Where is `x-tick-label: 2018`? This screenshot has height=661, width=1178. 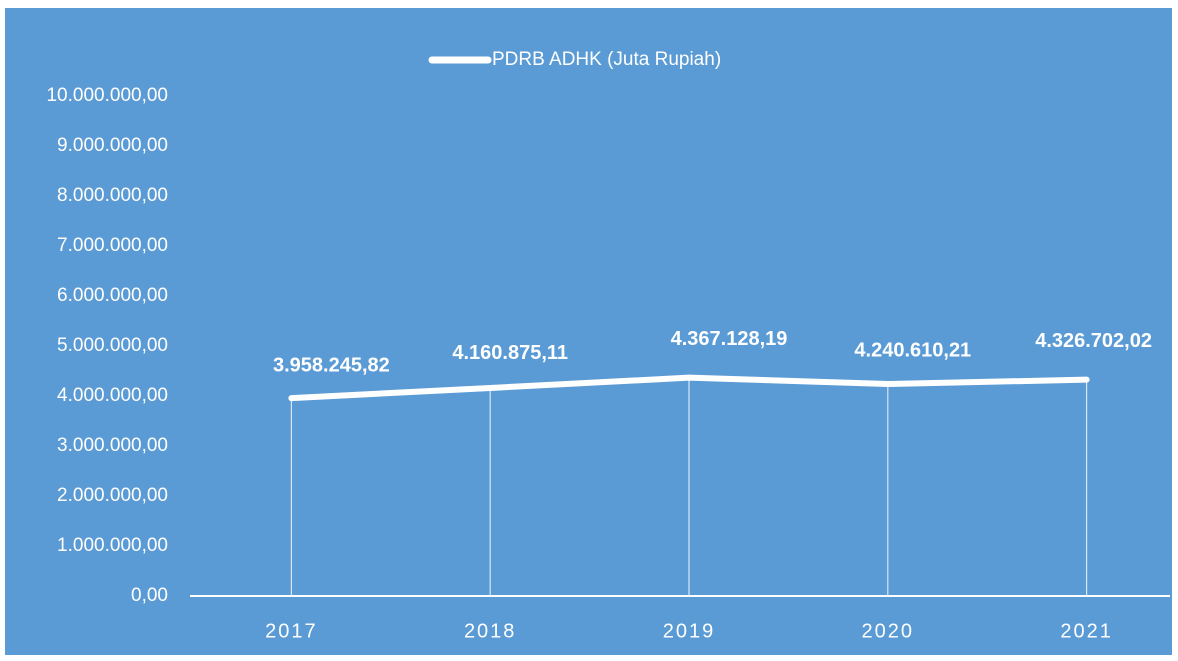
x-tick-label: 2018 is located at coordinates (490, 631).